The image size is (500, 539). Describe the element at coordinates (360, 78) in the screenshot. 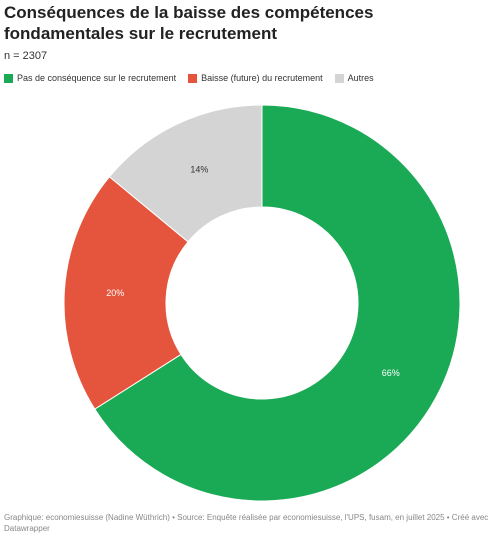

I see `legend-label: Autres` at that location.